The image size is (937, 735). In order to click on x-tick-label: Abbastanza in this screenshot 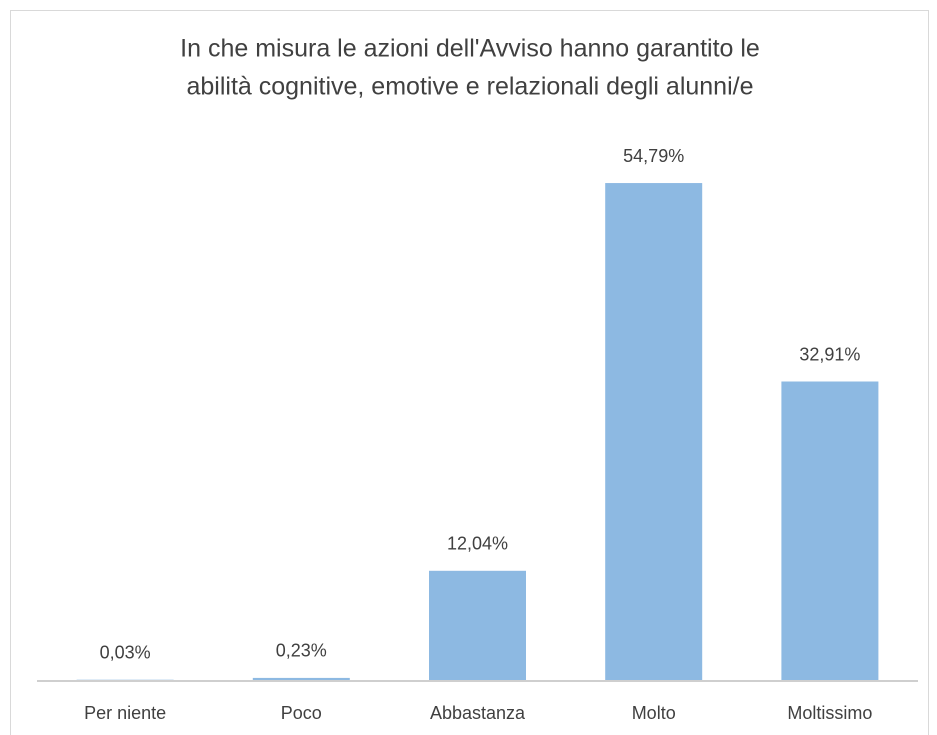, I will do `click(478, 713)`.